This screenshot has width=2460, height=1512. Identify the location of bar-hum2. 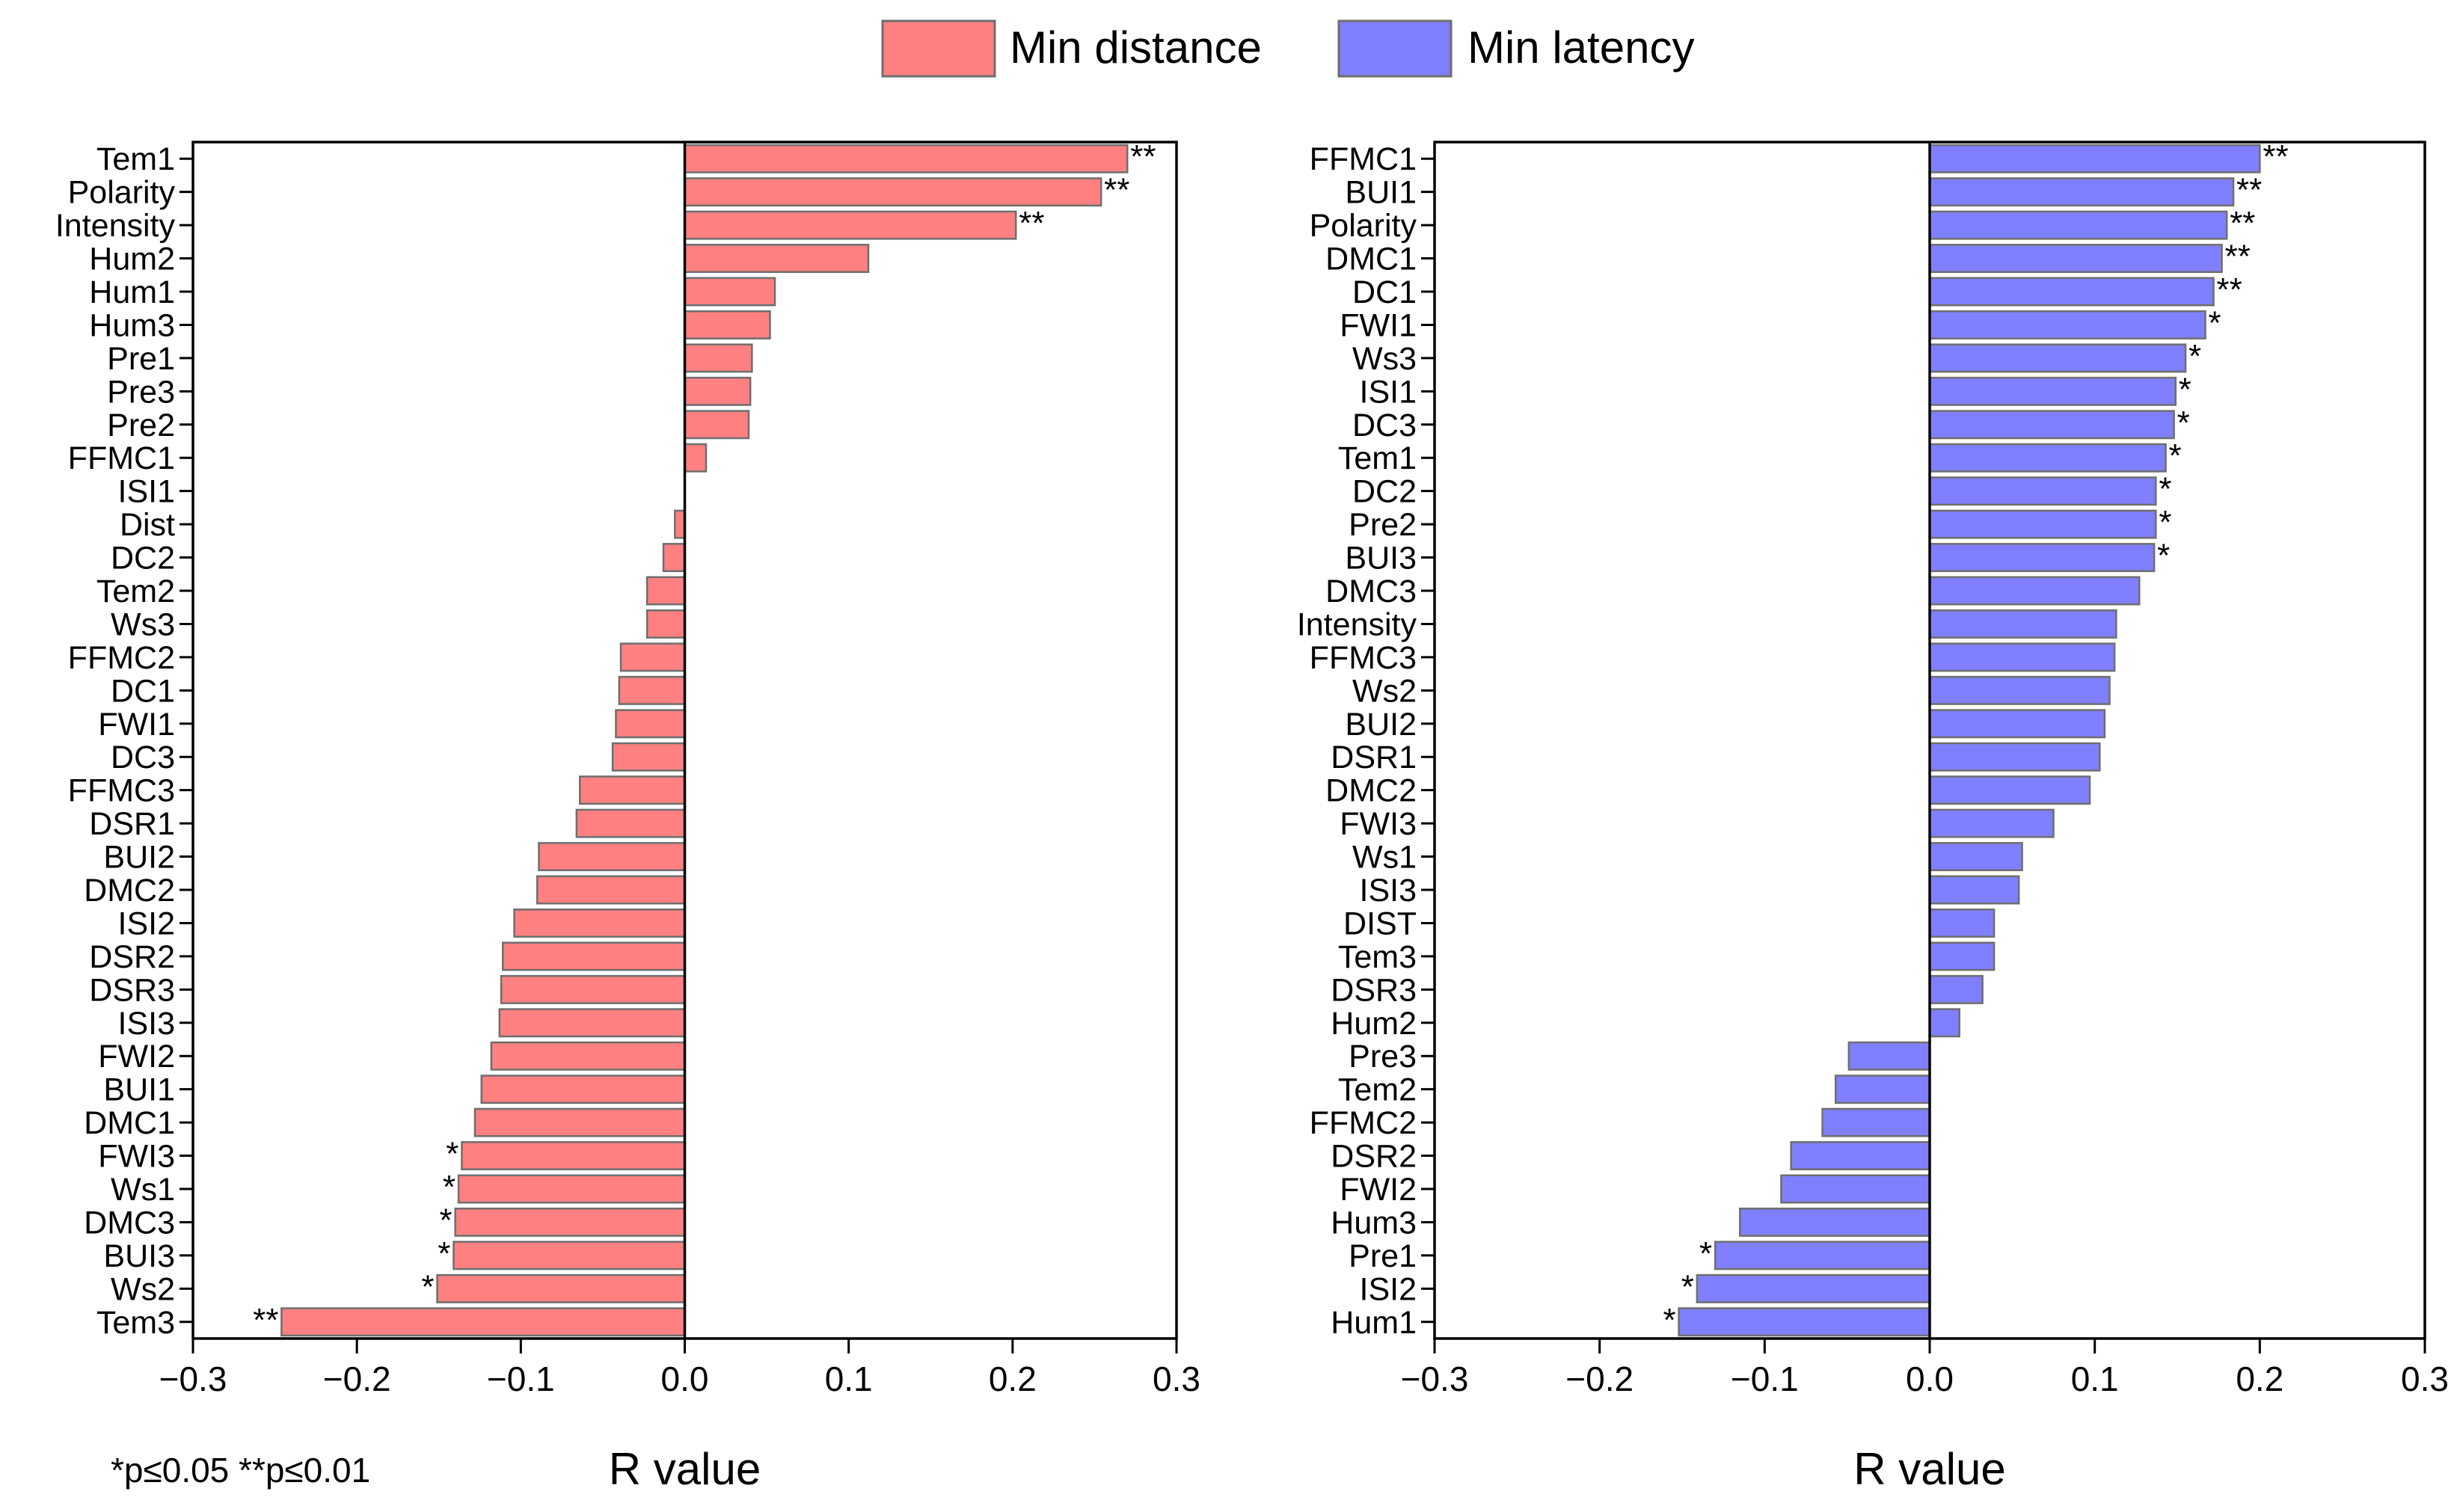
(777, 259).